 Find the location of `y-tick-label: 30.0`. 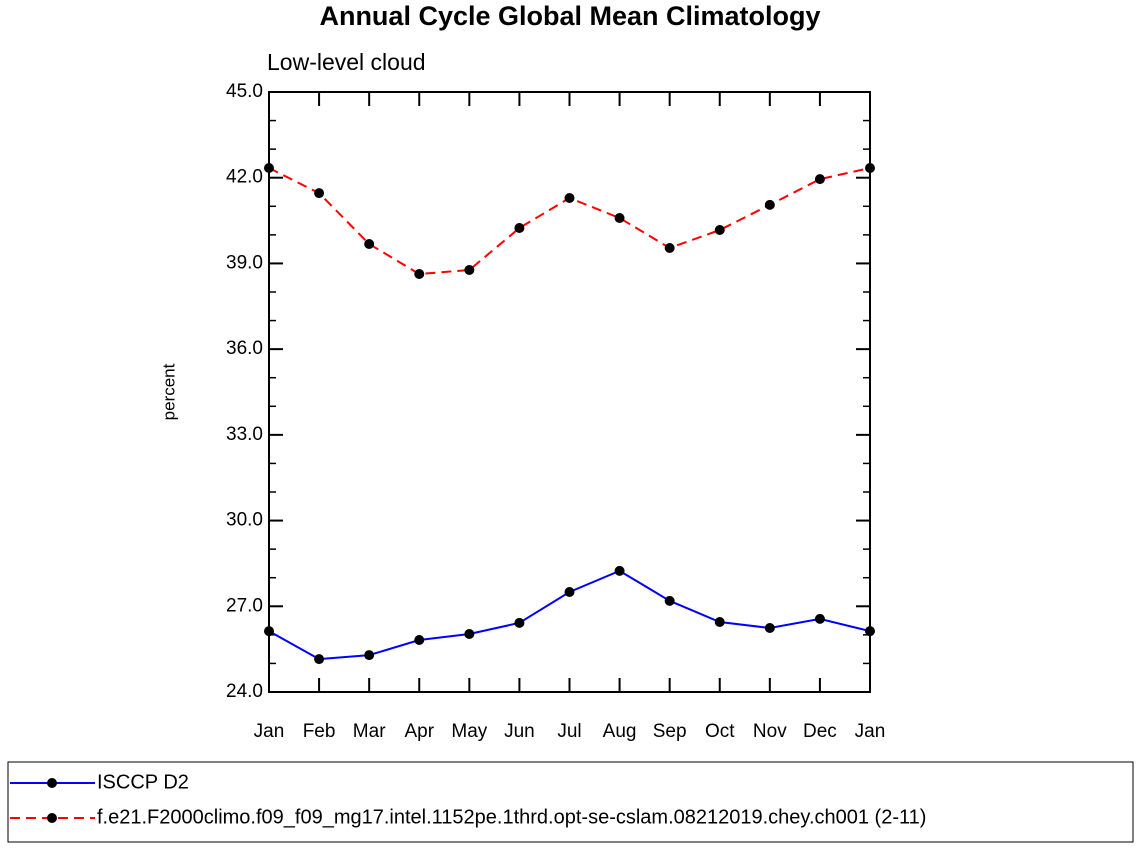

y-tick-label: 30.0 is located at coordinates (244, 520).